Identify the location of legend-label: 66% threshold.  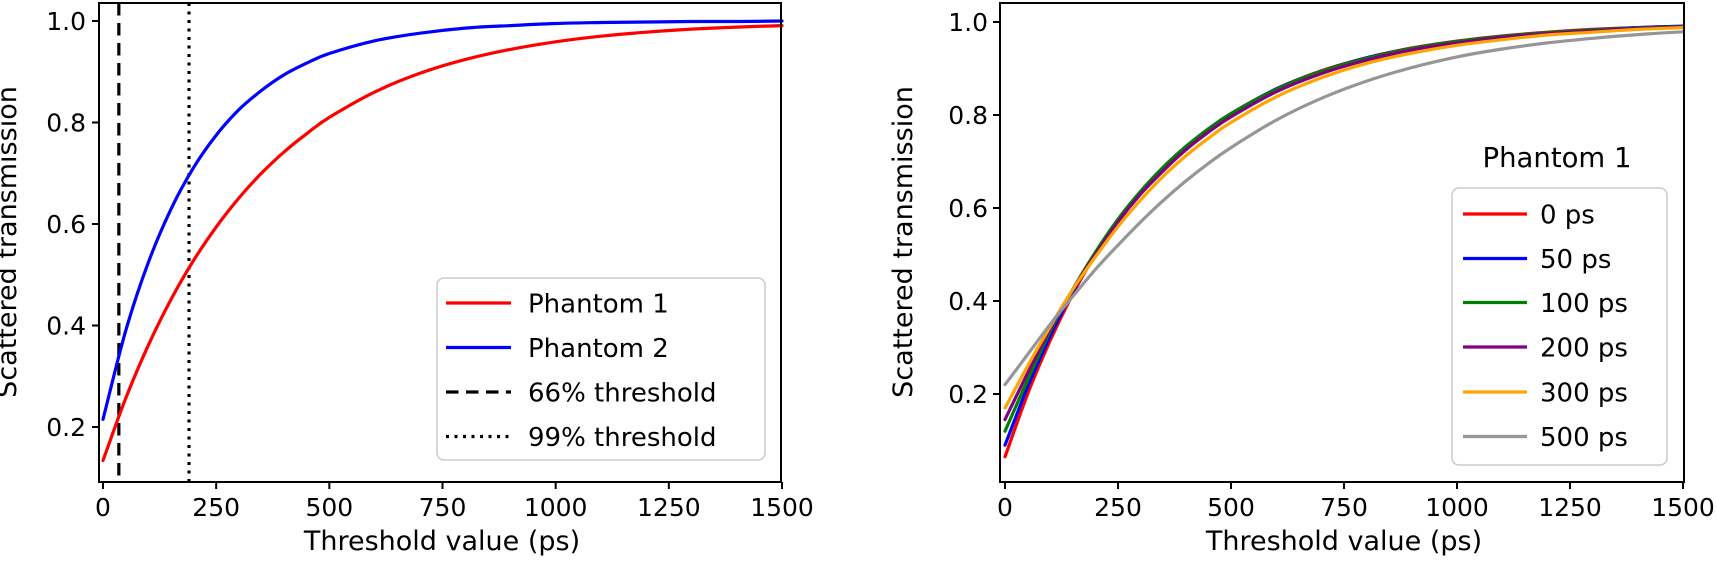
(622, 394).